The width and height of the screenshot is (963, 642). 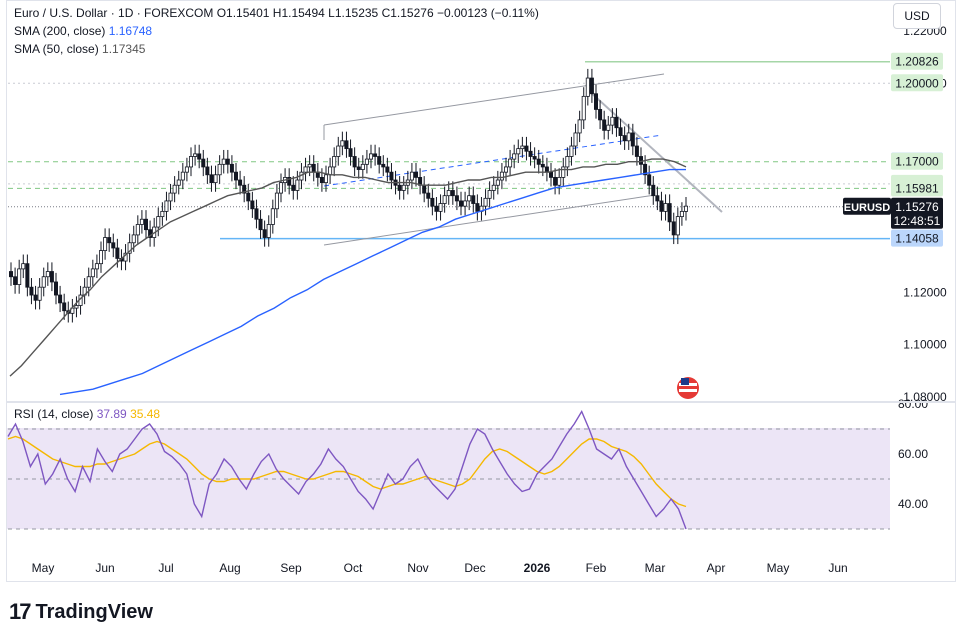 I want to click on channel-upper-line, so click(x=494, y=99).